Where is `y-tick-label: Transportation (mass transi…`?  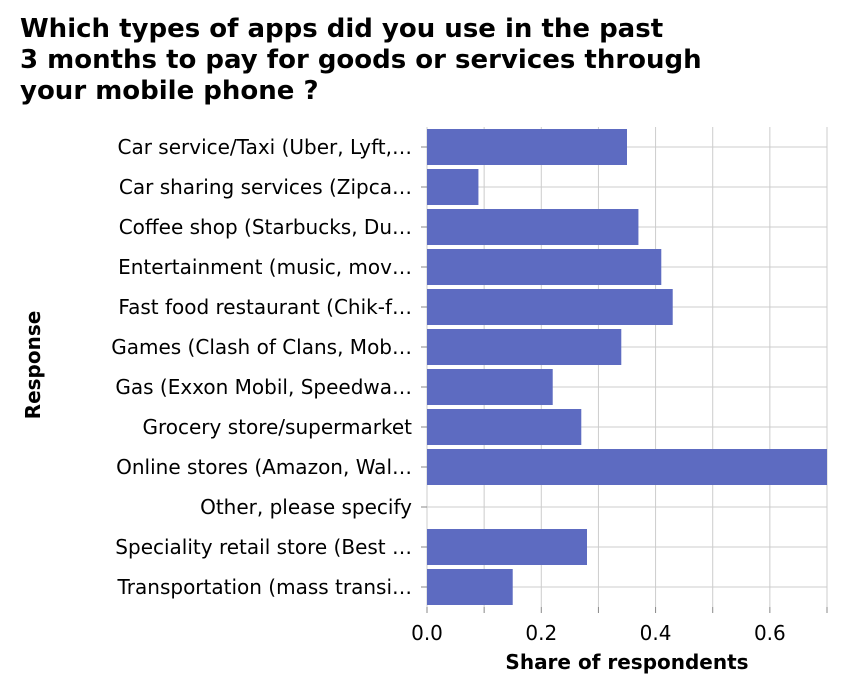 y-tick-label: Transportation (mass transi… is located at coordinates (264, 587).